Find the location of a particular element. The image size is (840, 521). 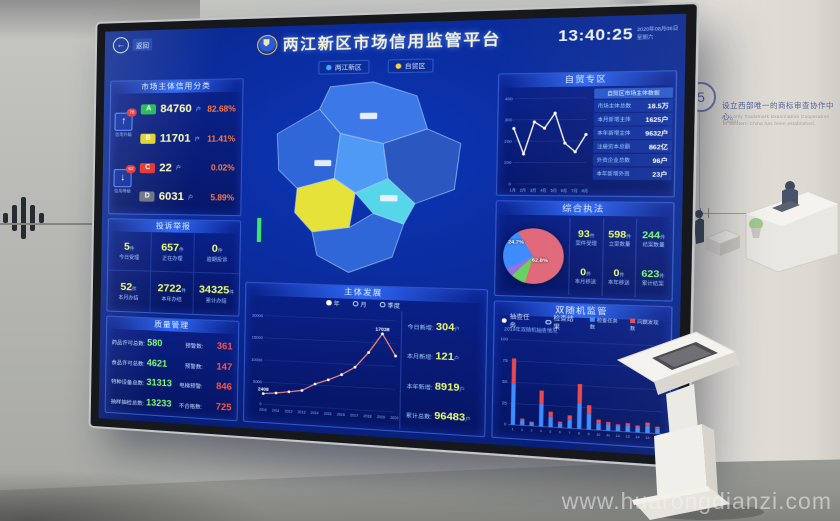

grade-row: D 6031 户 5.89% is located at coordinates (187, 197).